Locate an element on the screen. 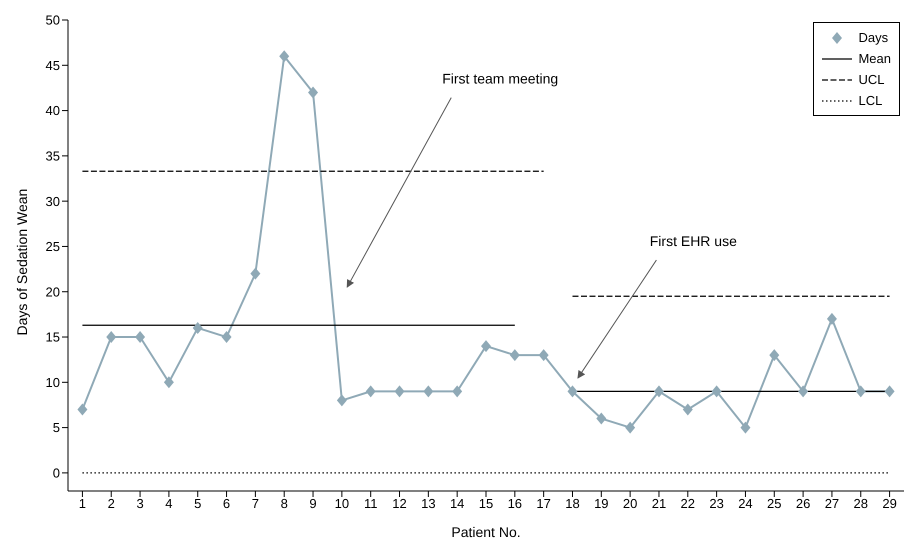  x-tick-label: 1 is located at coordinates (82, 504).